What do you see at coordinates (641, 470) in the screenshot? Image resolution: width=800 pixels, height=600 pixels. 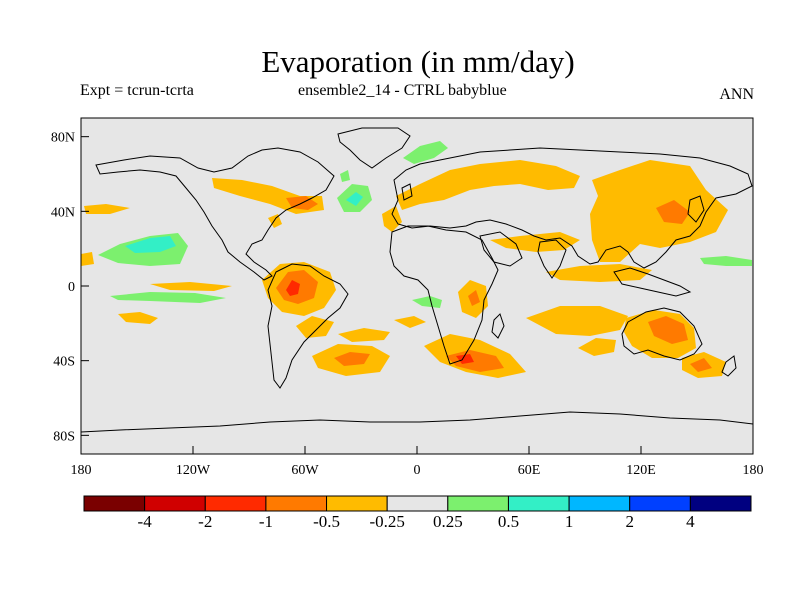 I see `lon-tick-label: 120E` at bounding box center [641, 470].